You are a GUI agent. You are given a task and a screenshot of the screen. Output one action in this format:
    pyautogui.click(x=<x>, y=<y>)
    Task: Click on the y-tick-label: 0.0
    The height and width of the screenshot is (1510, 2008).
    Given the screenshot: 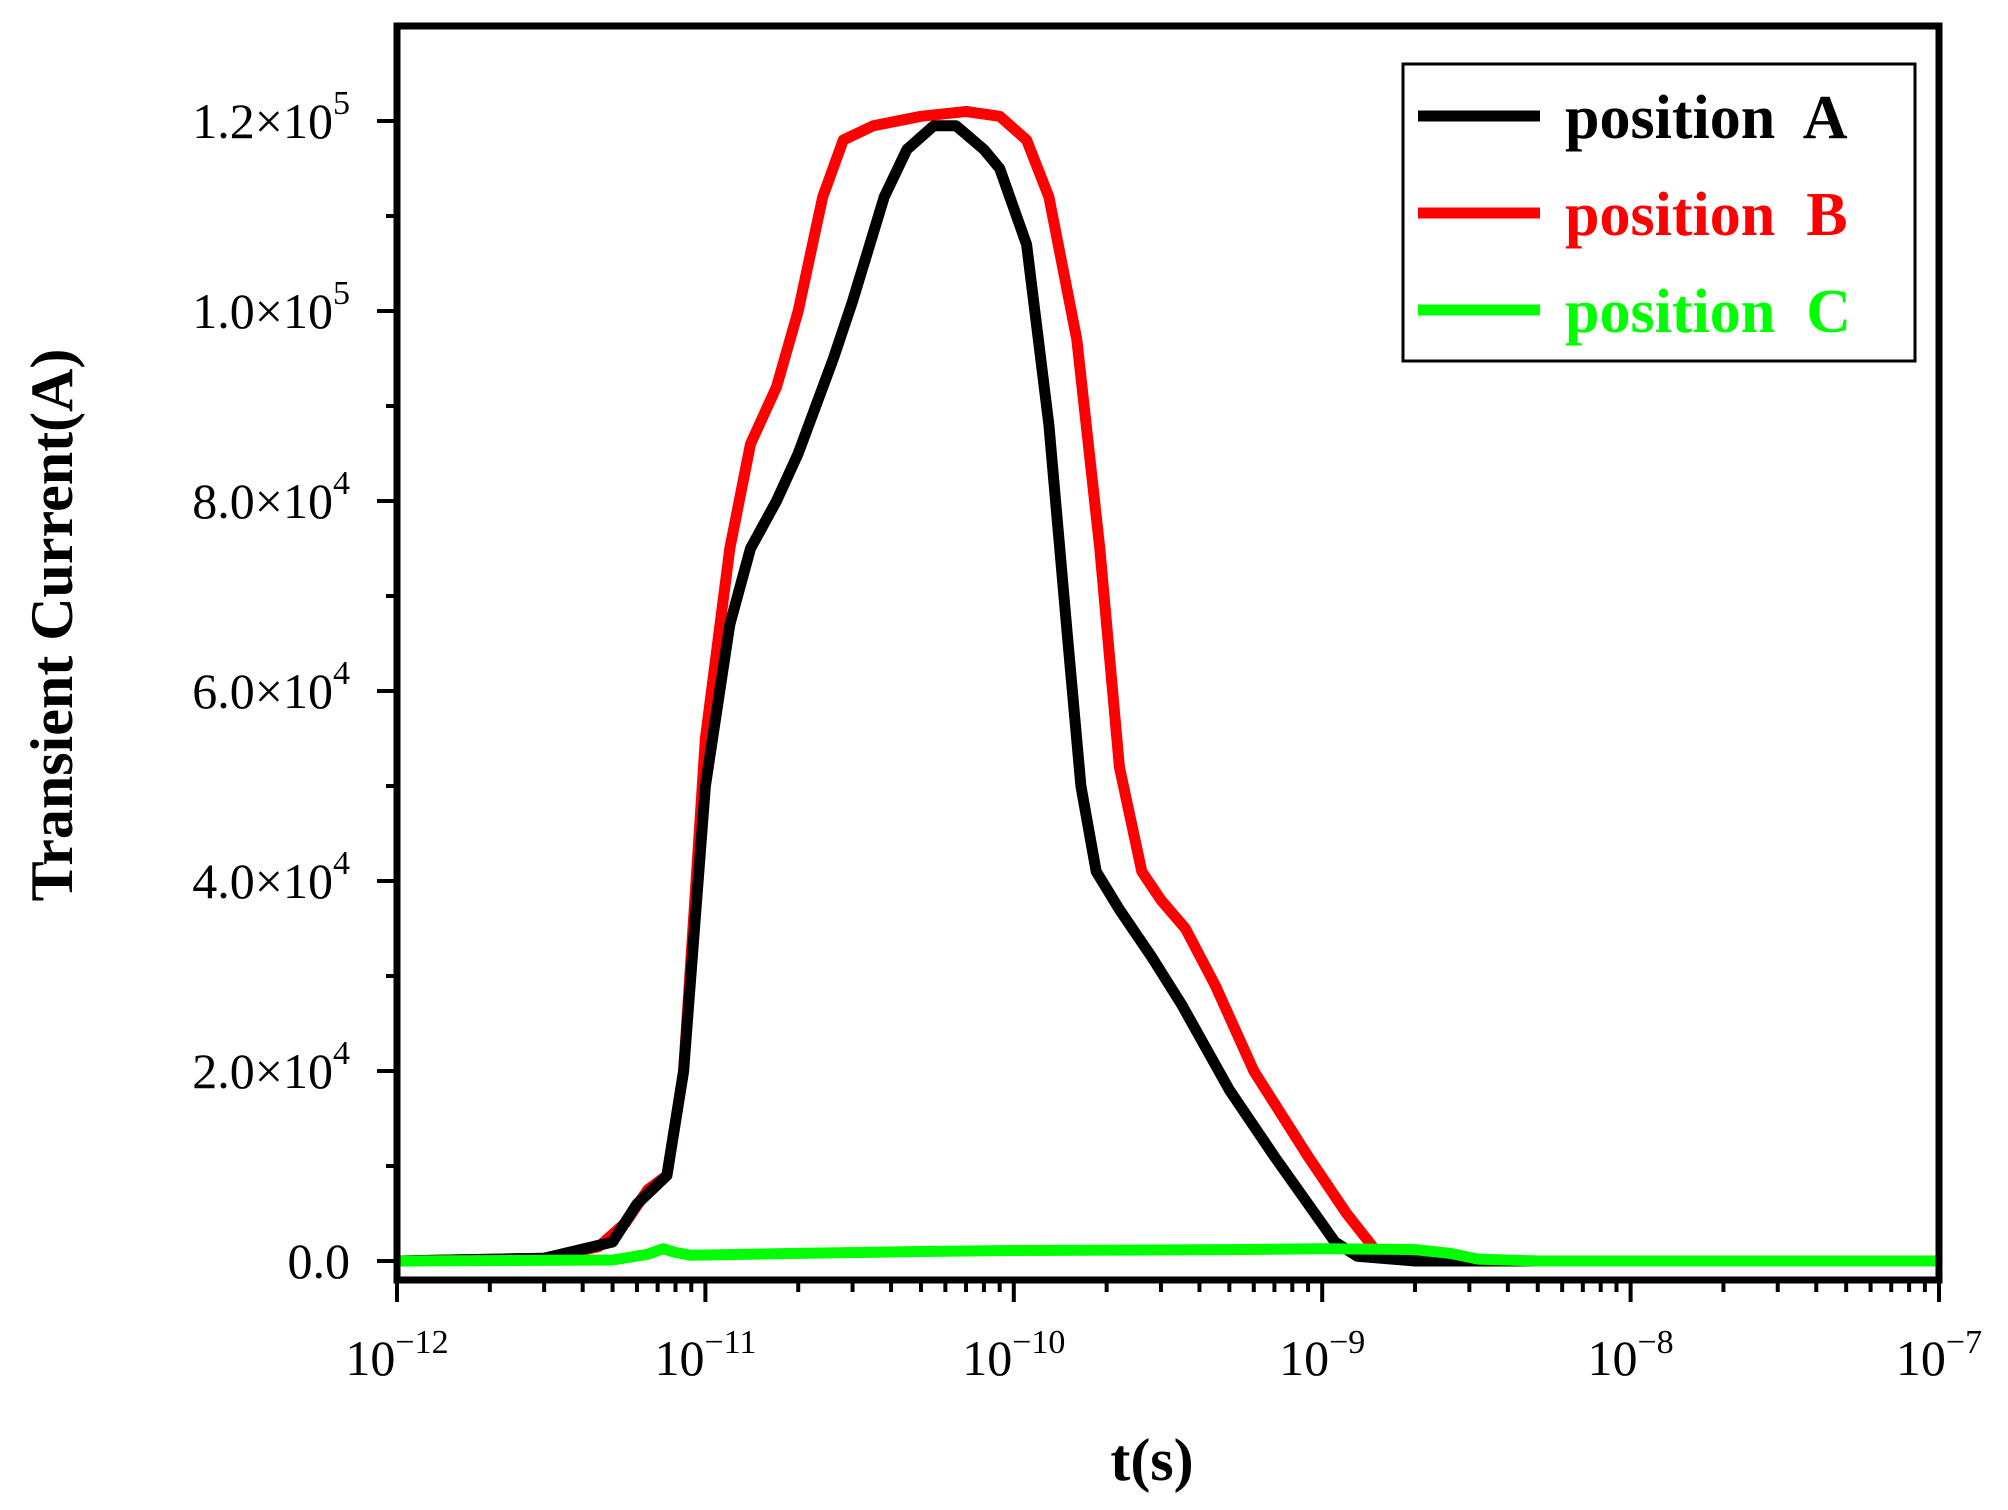 What is the action you would take?
    pyautogui.click(x=319, y=1261)
    